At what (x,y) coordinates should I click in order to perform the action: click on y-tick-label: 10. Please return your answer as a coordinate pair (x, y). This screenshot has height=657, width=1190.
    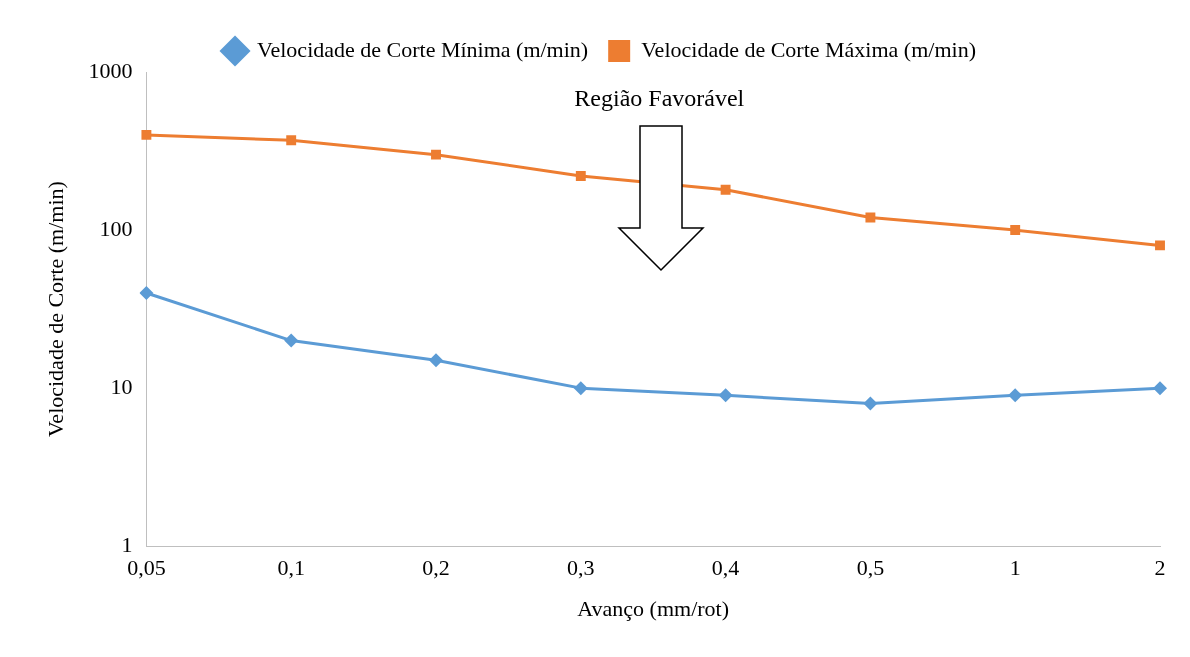
    Looking at the image, I should click on (121, 386).